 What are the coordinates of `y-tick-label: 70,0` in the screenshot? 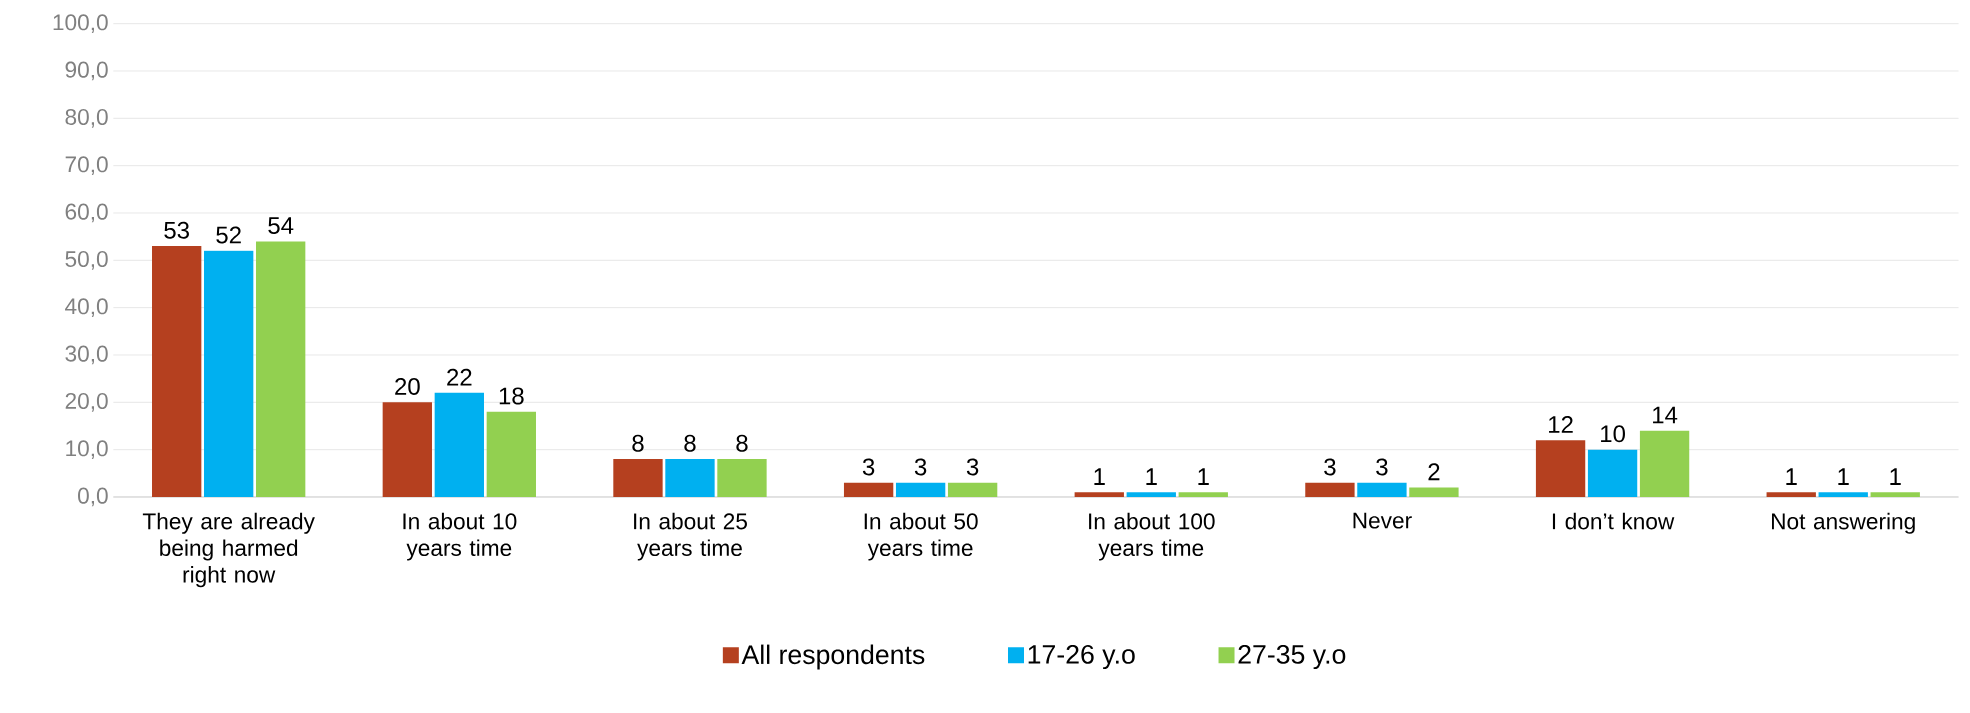 It's located at (86, 166).